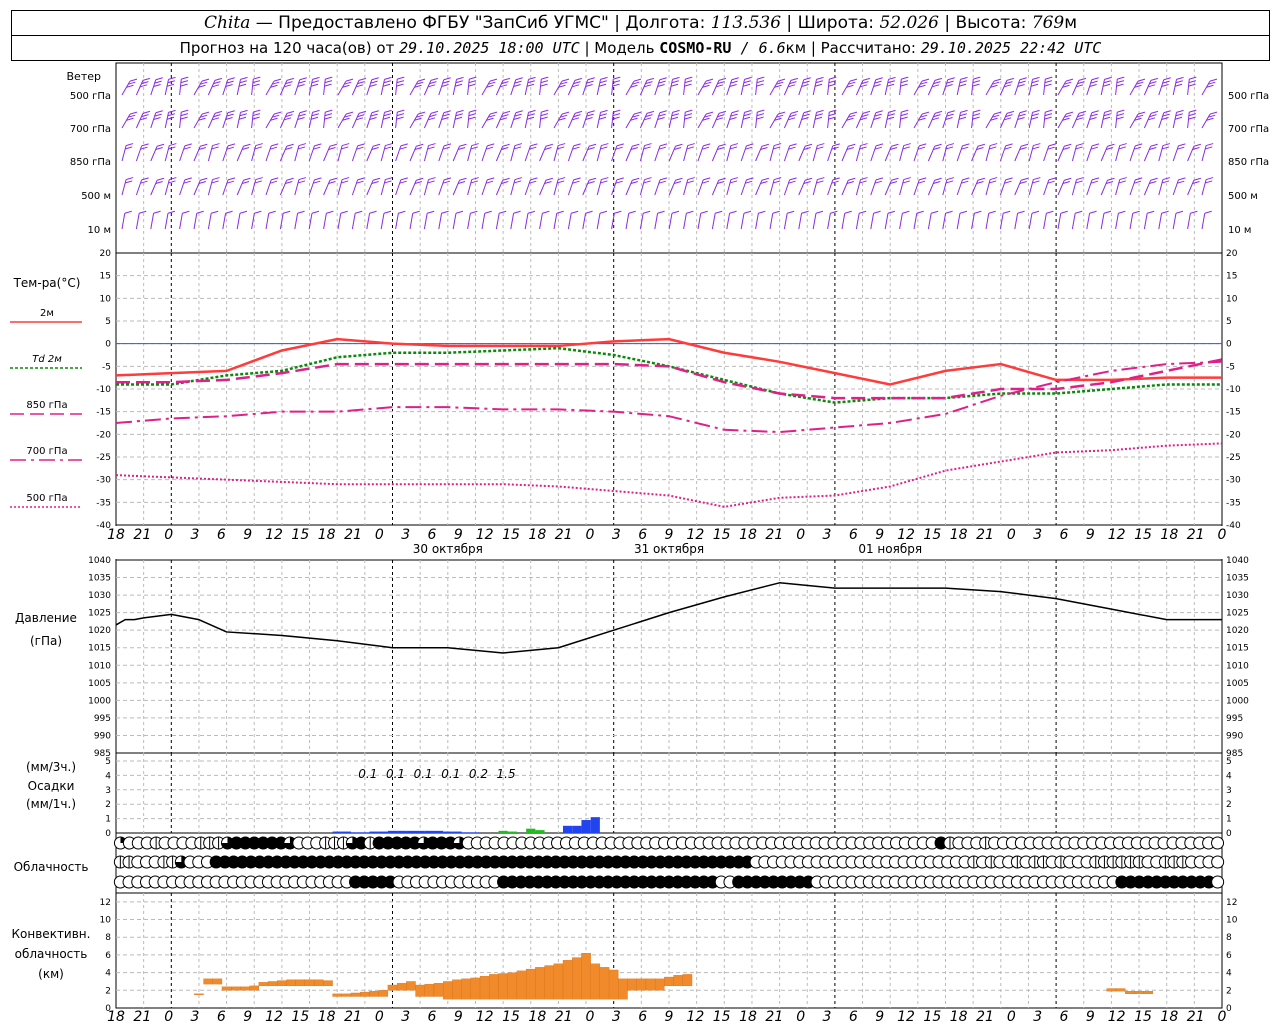 The height and width of the screenshot is (1024, 1280). Describe the element at coordinates (1229, 1009) in the screenshot. I see `conv-tick-right: 0` at that location.